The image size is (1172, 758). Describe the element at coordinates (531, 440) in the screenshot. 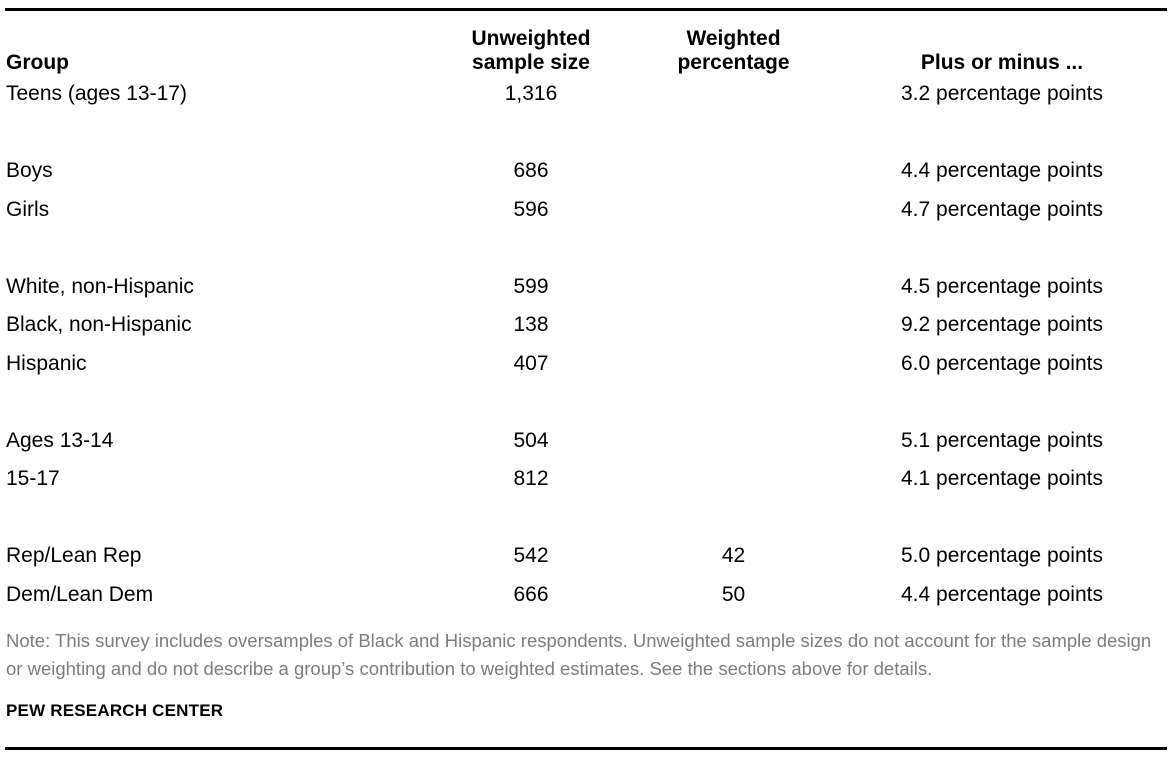

I see `cell-unweighted: 504` at that location.